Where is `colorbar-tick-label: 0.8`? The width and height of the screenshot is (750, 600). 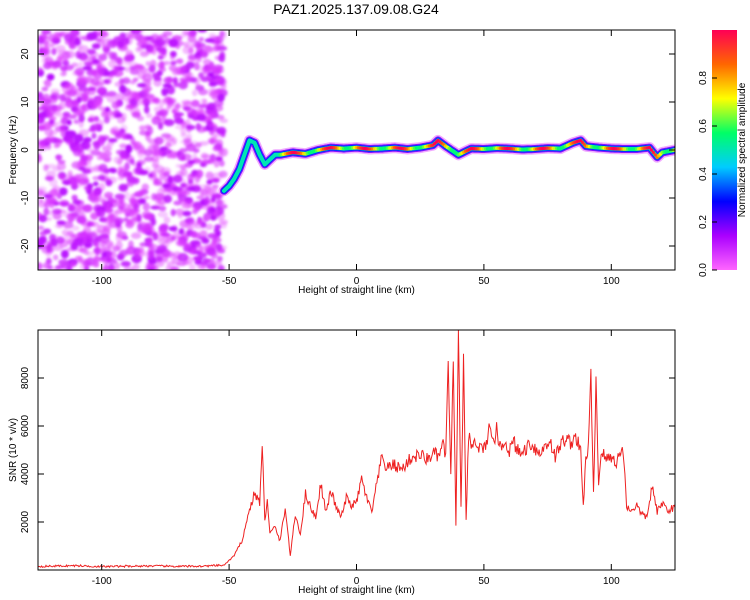
colorbar-tick-label: 0.8 is located at coordinates (703, 78).